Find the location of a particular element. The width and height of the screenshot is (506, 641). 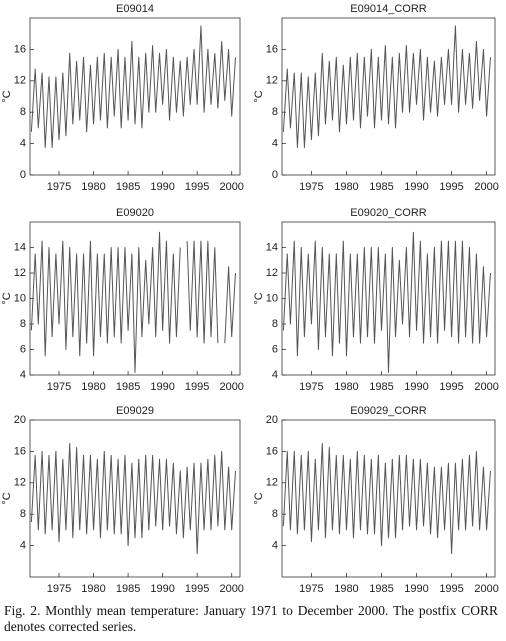

chart-title: E09020 is located at coordinates (135, 213).